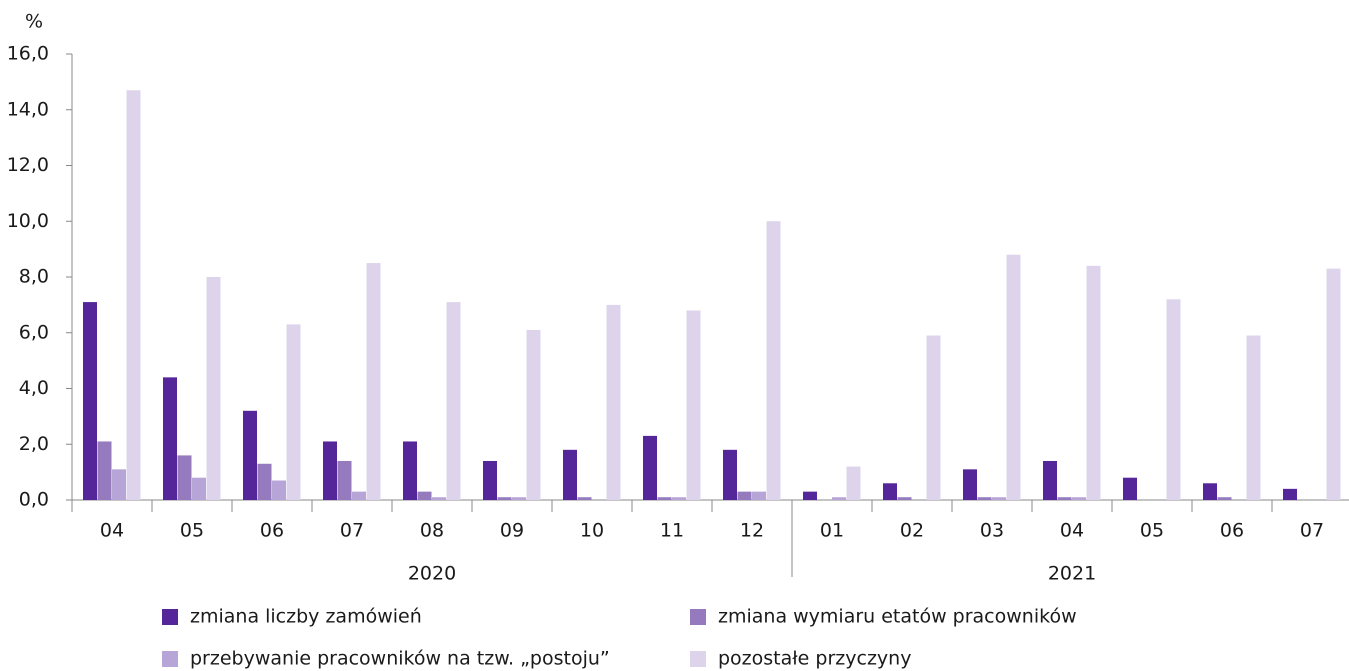 The width and height of the screenshot is (1349, 671). What do you see at coordinates (28, 165) in the screenshot?
I see `y-tick-label: 12,0` at bounding box center [28, 165].